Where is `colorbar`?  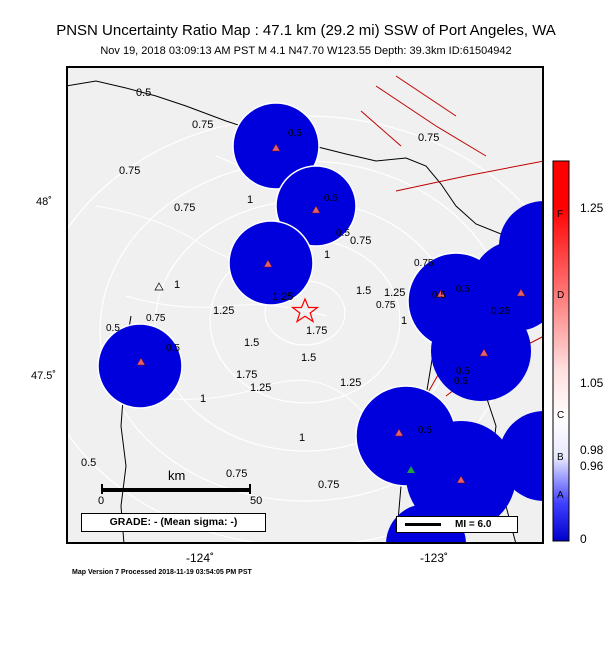
colorbar is located at coordinates (561, 351).